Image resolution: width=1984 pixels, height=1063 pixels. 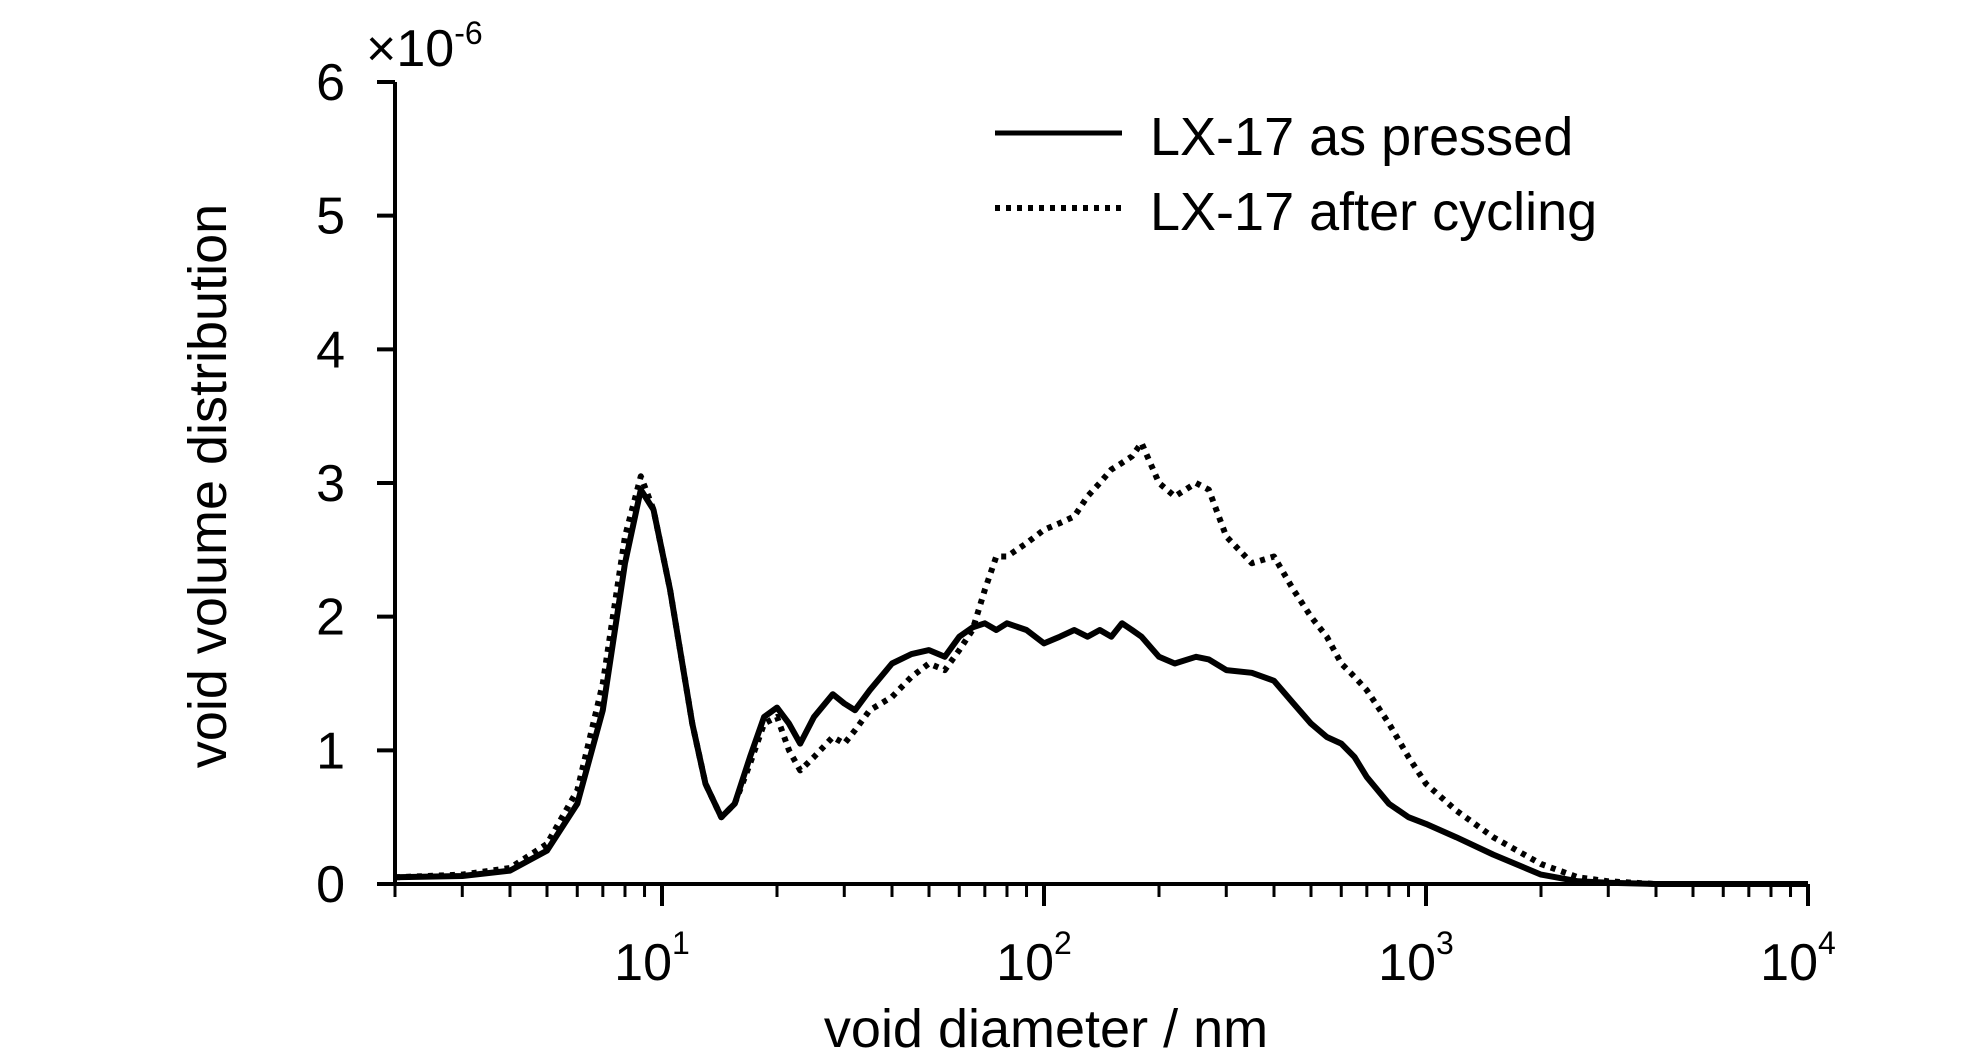 I want to click on legend-label-after-cycling: LX-17 after cycling, so click(x=1373, y=212).